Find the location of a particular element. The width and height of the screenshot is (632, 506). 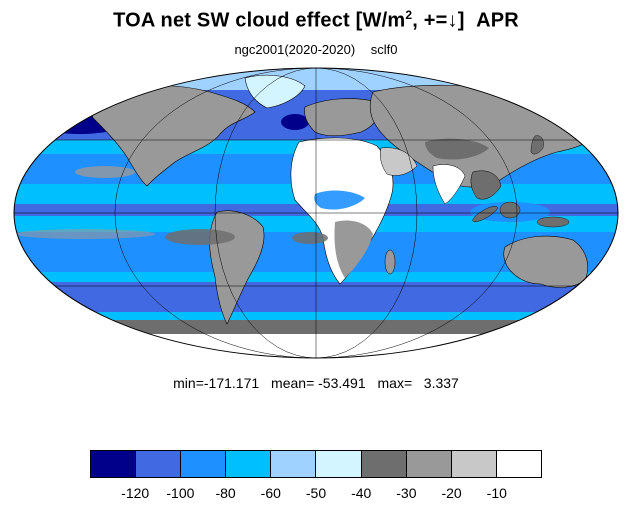

colorbar-label: -40 is located at coordinates (361, 493).